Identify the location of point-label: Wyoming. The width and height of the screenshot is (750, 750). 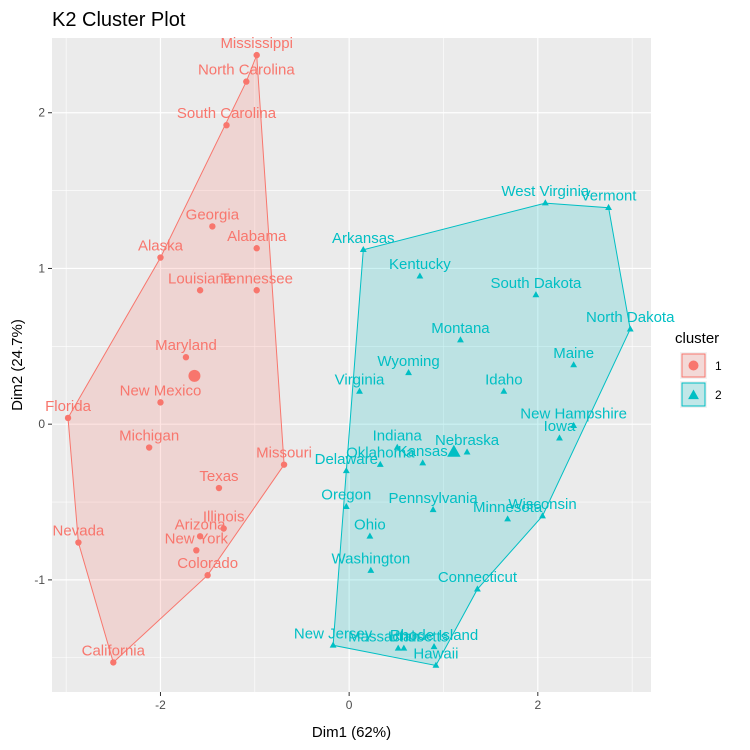
(408, 361).